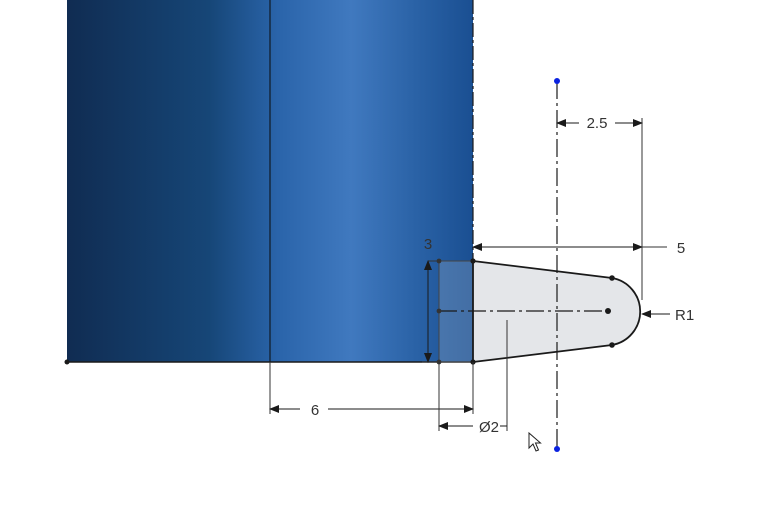 The width and height of the screenshot is (770, 515). What do you see at coordinates (667, 315) in the screenshot?
I see `dimension-radius: R1` at bounding box center [667, 315].